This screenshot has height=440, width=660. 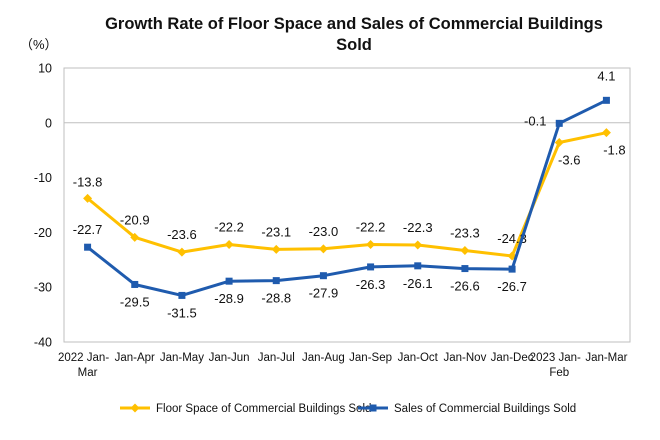 I want to click on x-tick-label: 2023 Jan-, so click(x=555, y=358).